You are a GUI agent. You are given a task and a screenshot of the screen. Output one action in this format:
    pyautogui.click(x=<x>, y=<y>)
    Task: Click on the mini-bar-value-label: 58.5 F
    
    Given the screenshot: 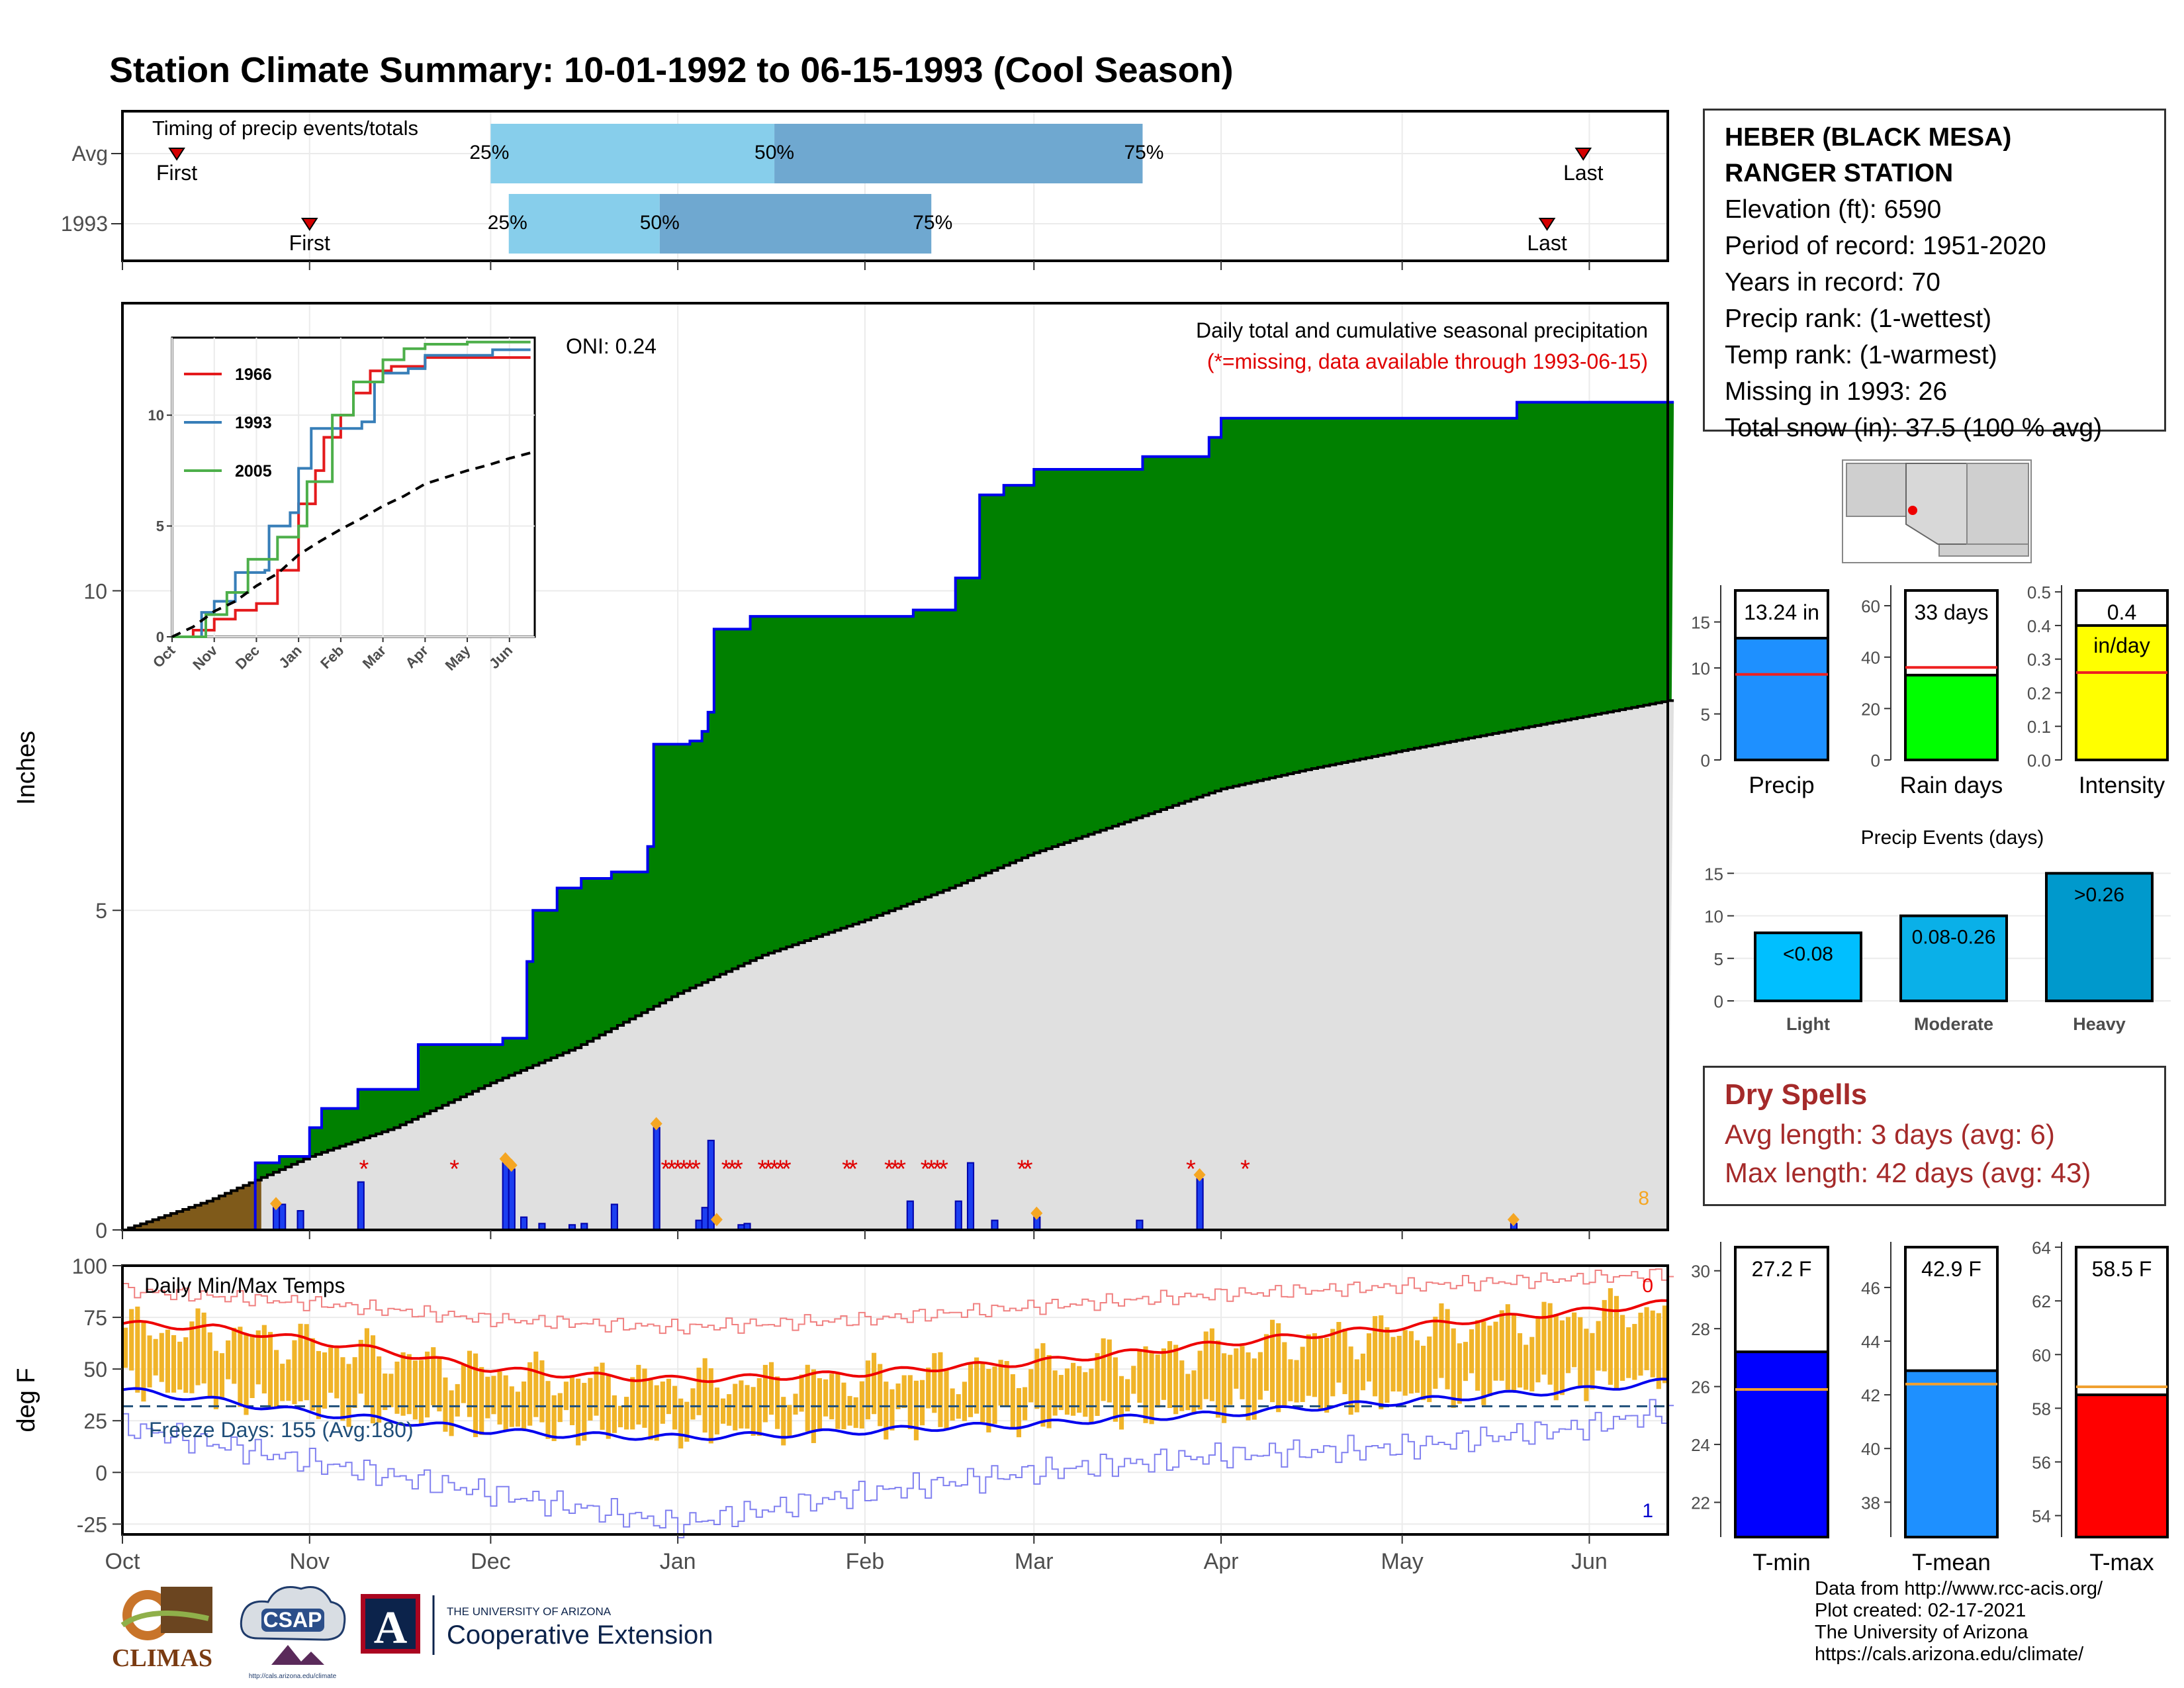 What is the action you would take?
    pyautogui.click(x=2122, y=1269)
    